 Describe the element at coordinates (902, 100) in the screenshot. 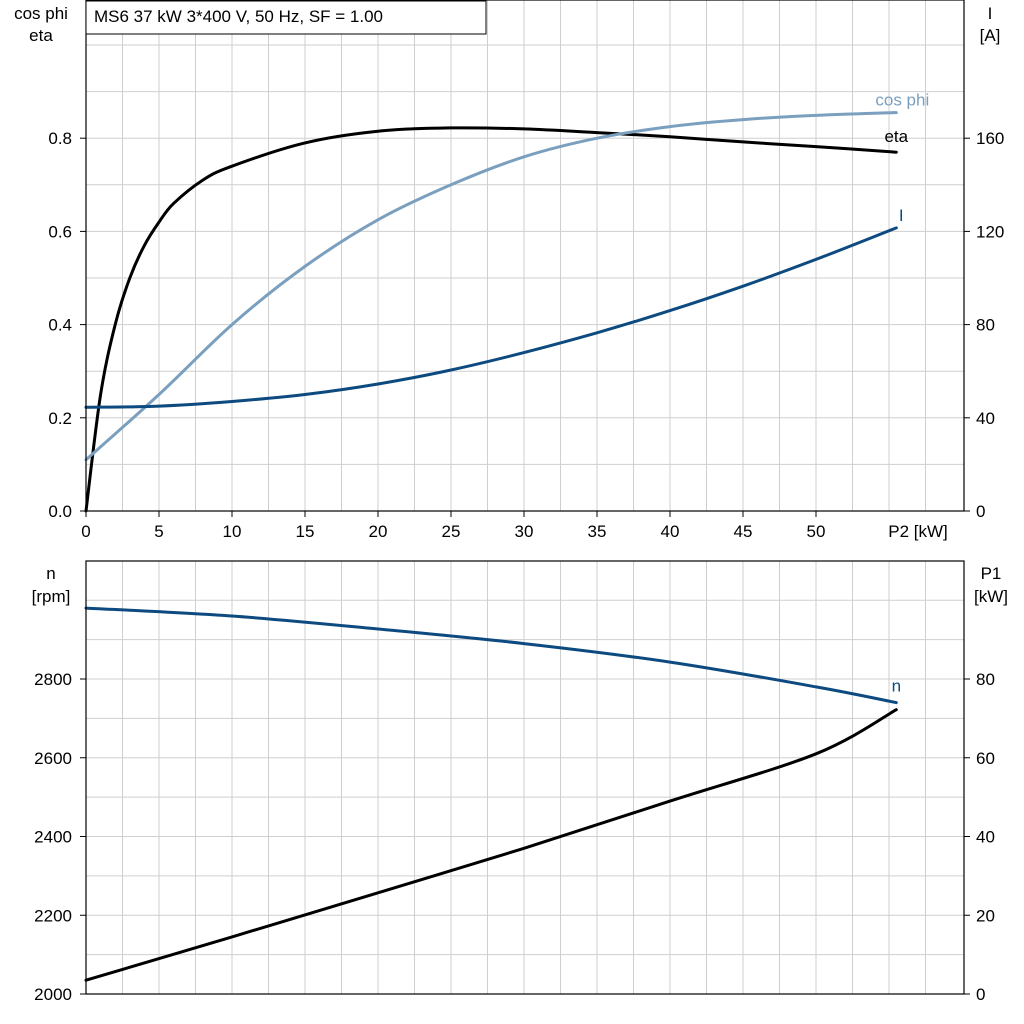

I see `series-cos-phi-label: cos phi` at that location.